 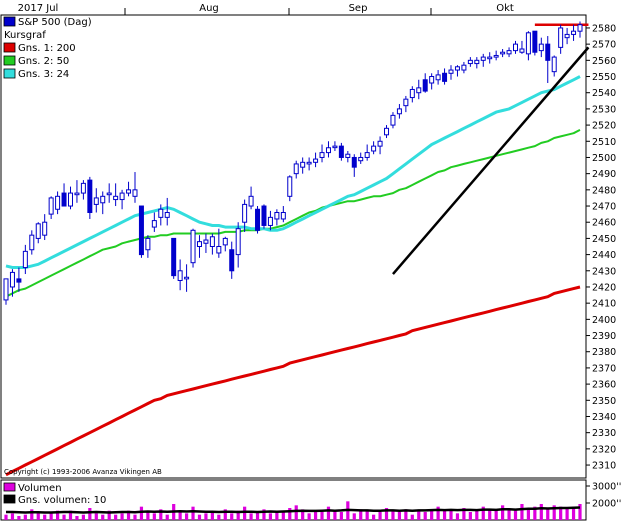 I want to click on y-tick-label-2380: 2380, so click(x=604, y=352).